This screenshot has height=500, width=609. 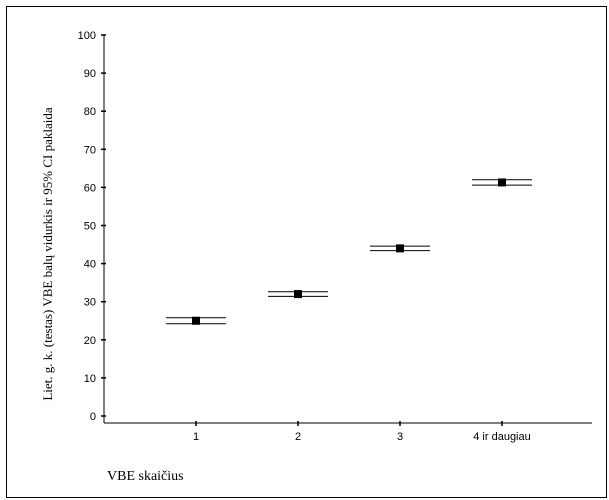 What do you see at coordinates (90, 112) in the screenshot?
I see `y-tick-label: 80` at bounding box center [90, 112].